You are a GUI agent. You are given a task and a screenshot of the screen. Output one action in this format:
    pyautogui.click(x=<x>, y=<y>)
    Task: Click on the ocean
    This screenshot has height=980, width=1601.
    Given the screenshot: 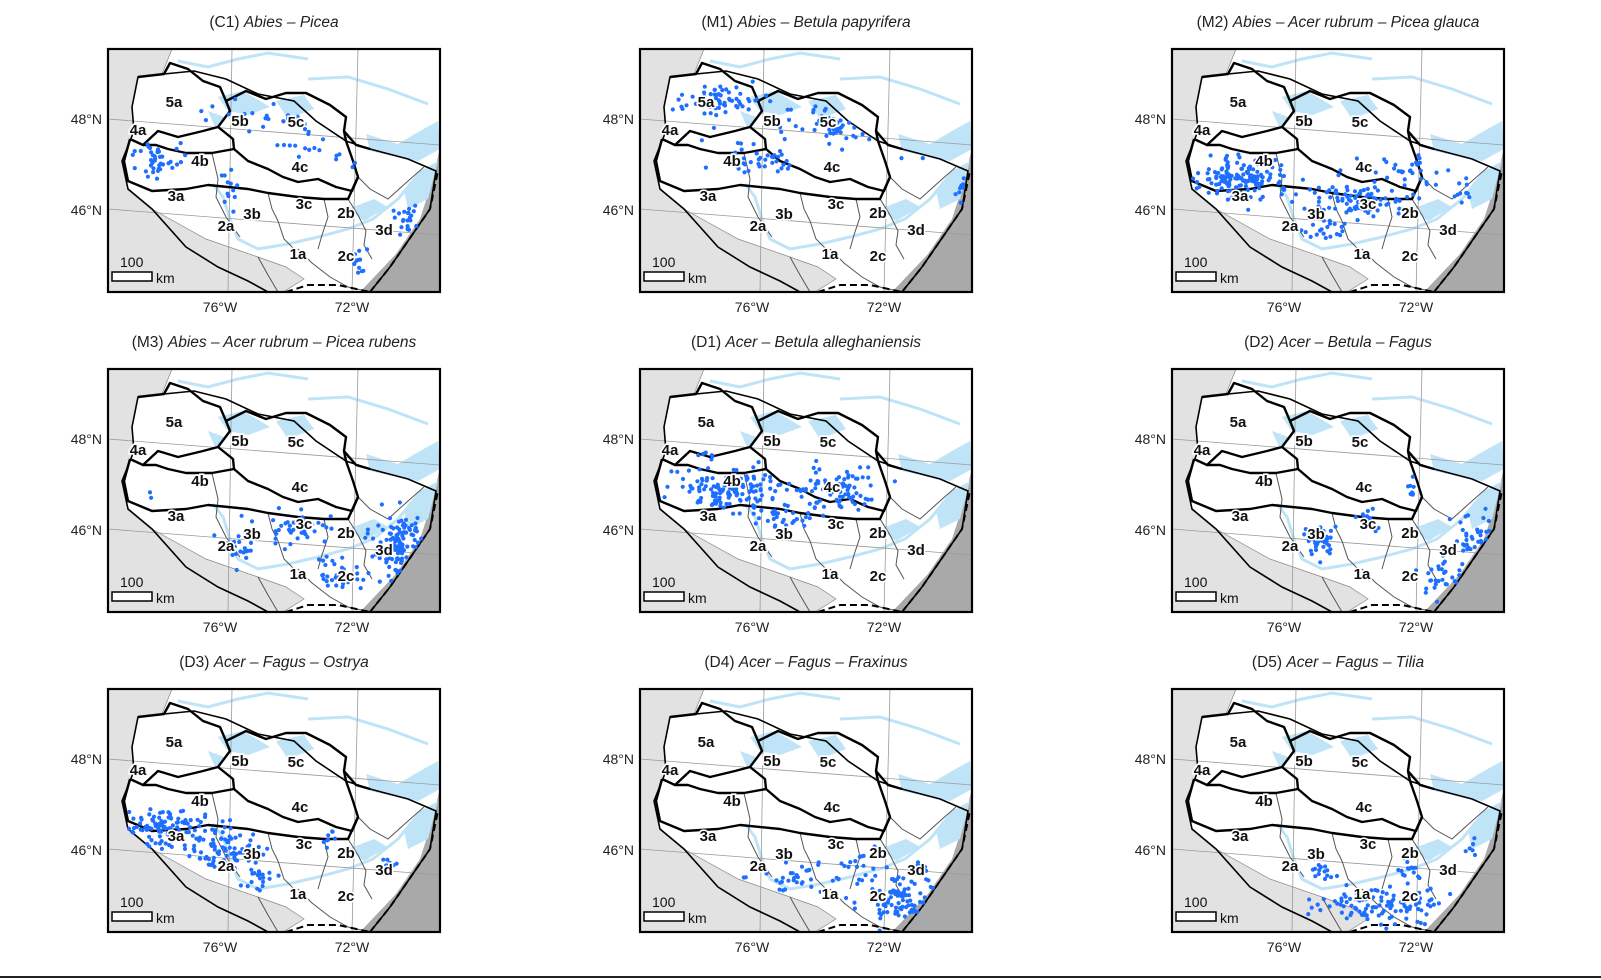 What is the action you would take?
    pyautogui.click(x=1464, y=859)
    